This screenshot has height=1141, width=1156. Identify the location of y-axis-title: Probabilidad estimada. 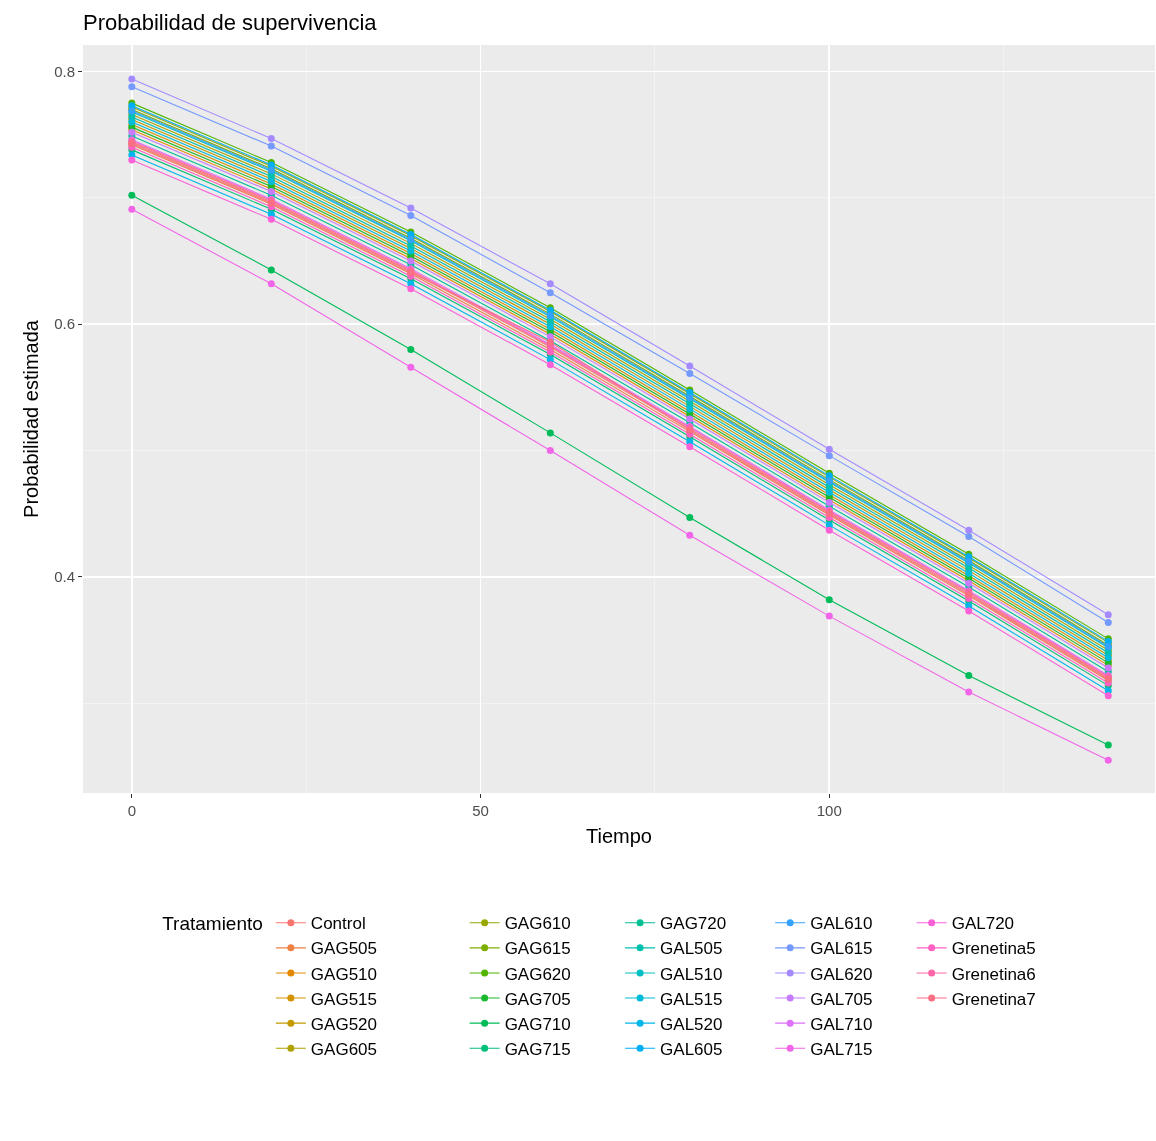
(30, 418).